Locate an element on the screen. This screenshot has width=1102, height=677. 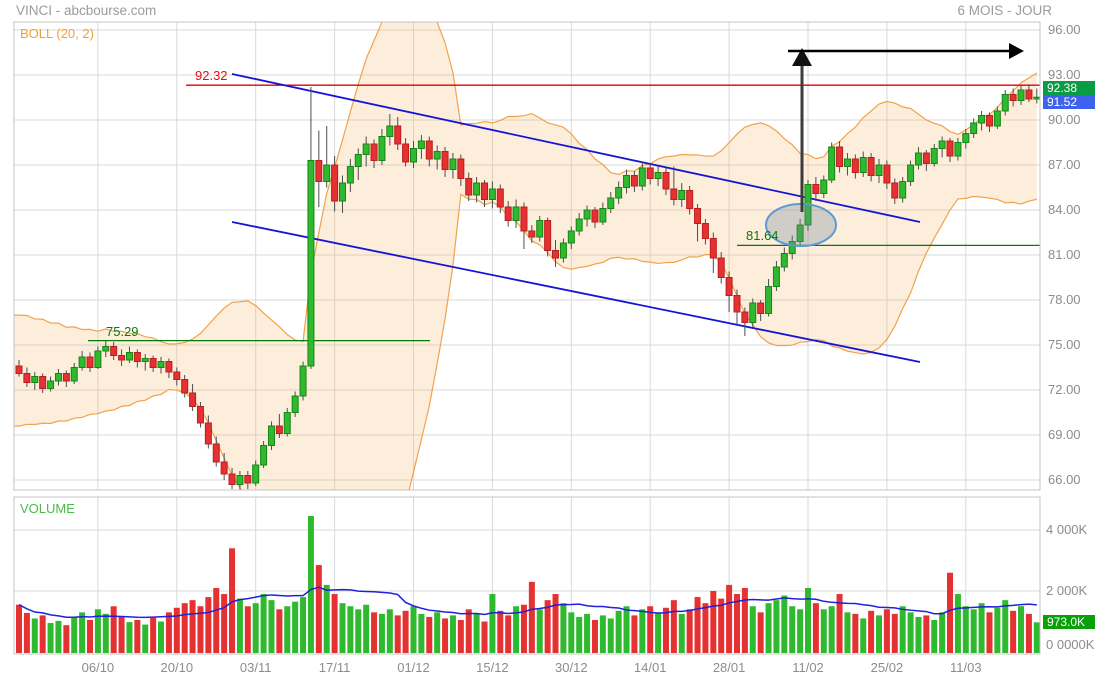
date-label: 15/12 is located at coordinates (492, 667).